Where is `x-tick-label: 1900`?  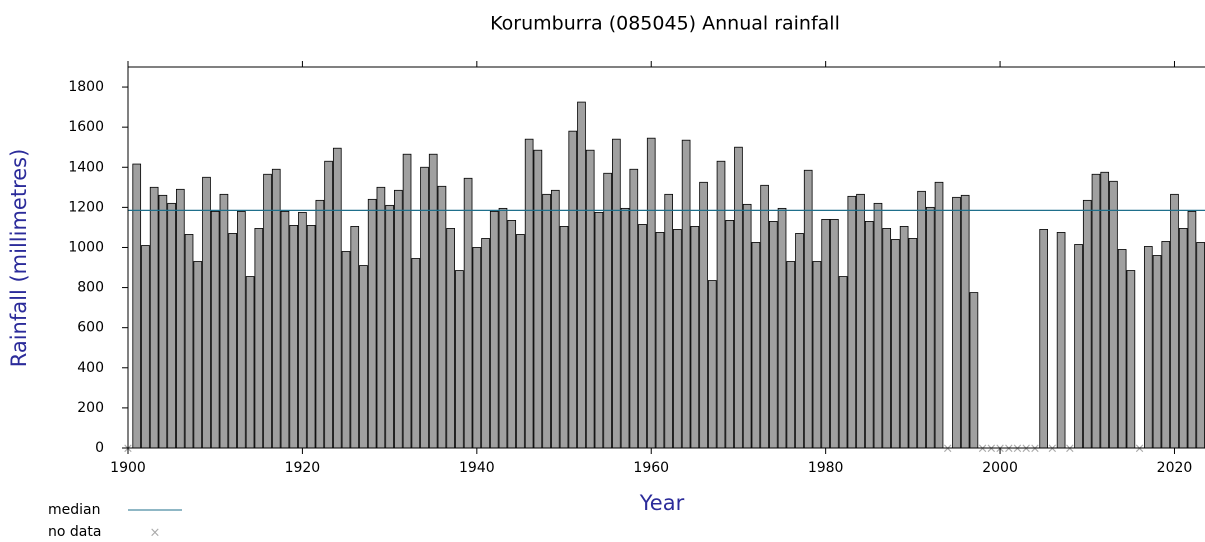
x-tick-label: 1900 is located at coordinates (128, 468).